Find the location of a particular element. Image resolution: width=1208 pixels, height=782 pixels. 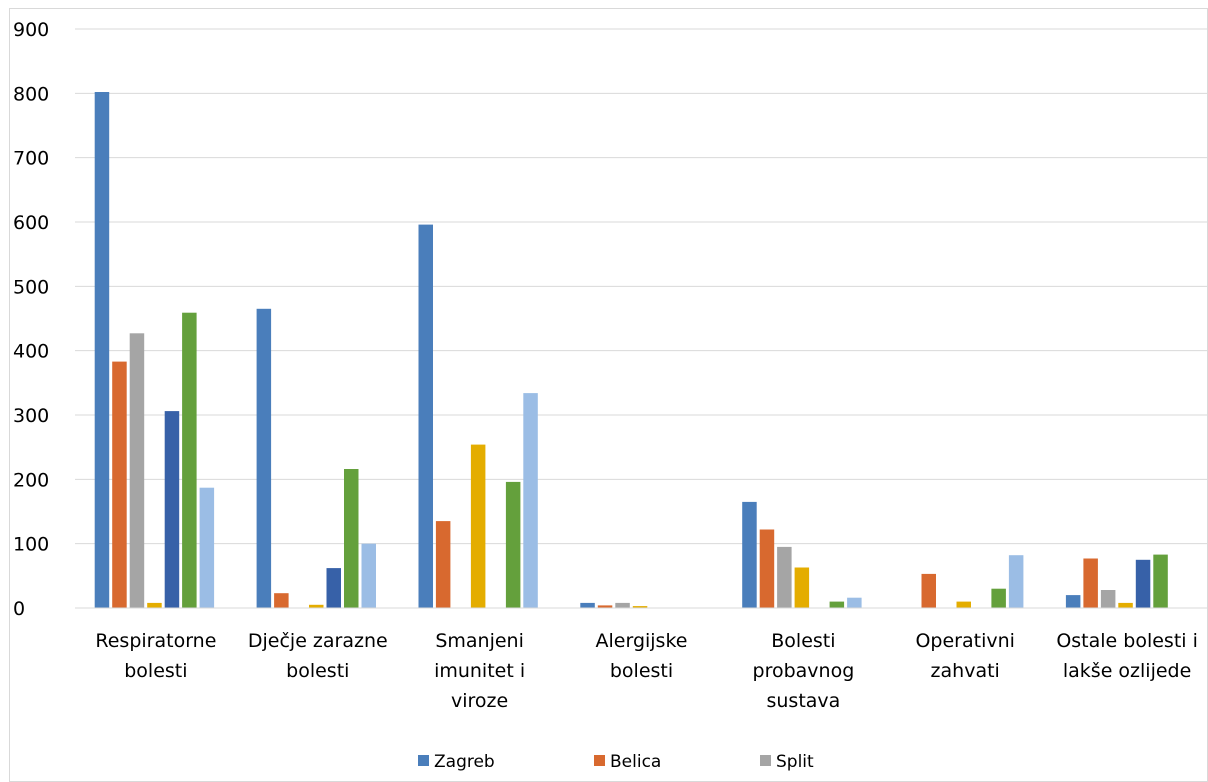

category-label-line: Dječje zarazne is located at coordinates (318, 641).